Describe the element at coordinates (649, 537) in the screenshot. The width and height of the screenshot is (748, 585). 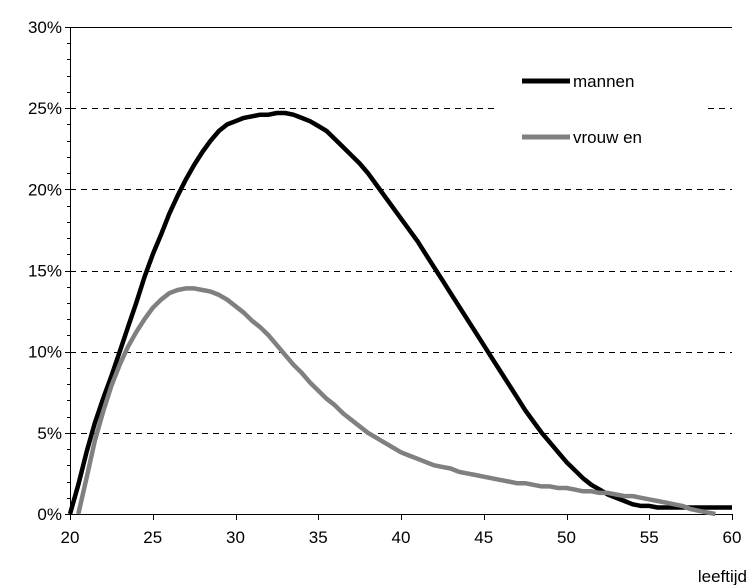
I see `x-tick-label: 55` at that location.